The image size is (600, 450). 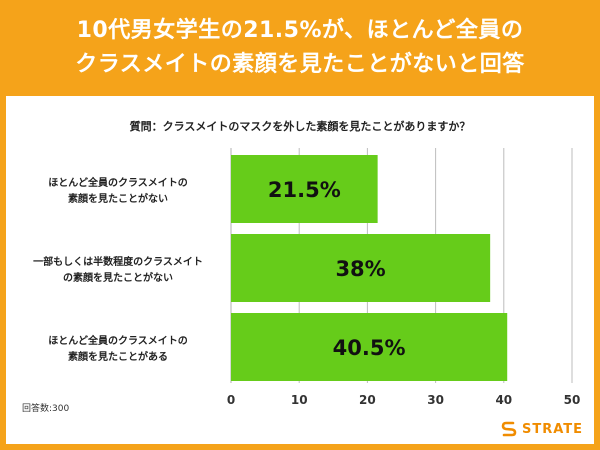 I want to click on category-label-1-line-1: ほとんど全員のクラスメイトの, so click(x=118, y=183).